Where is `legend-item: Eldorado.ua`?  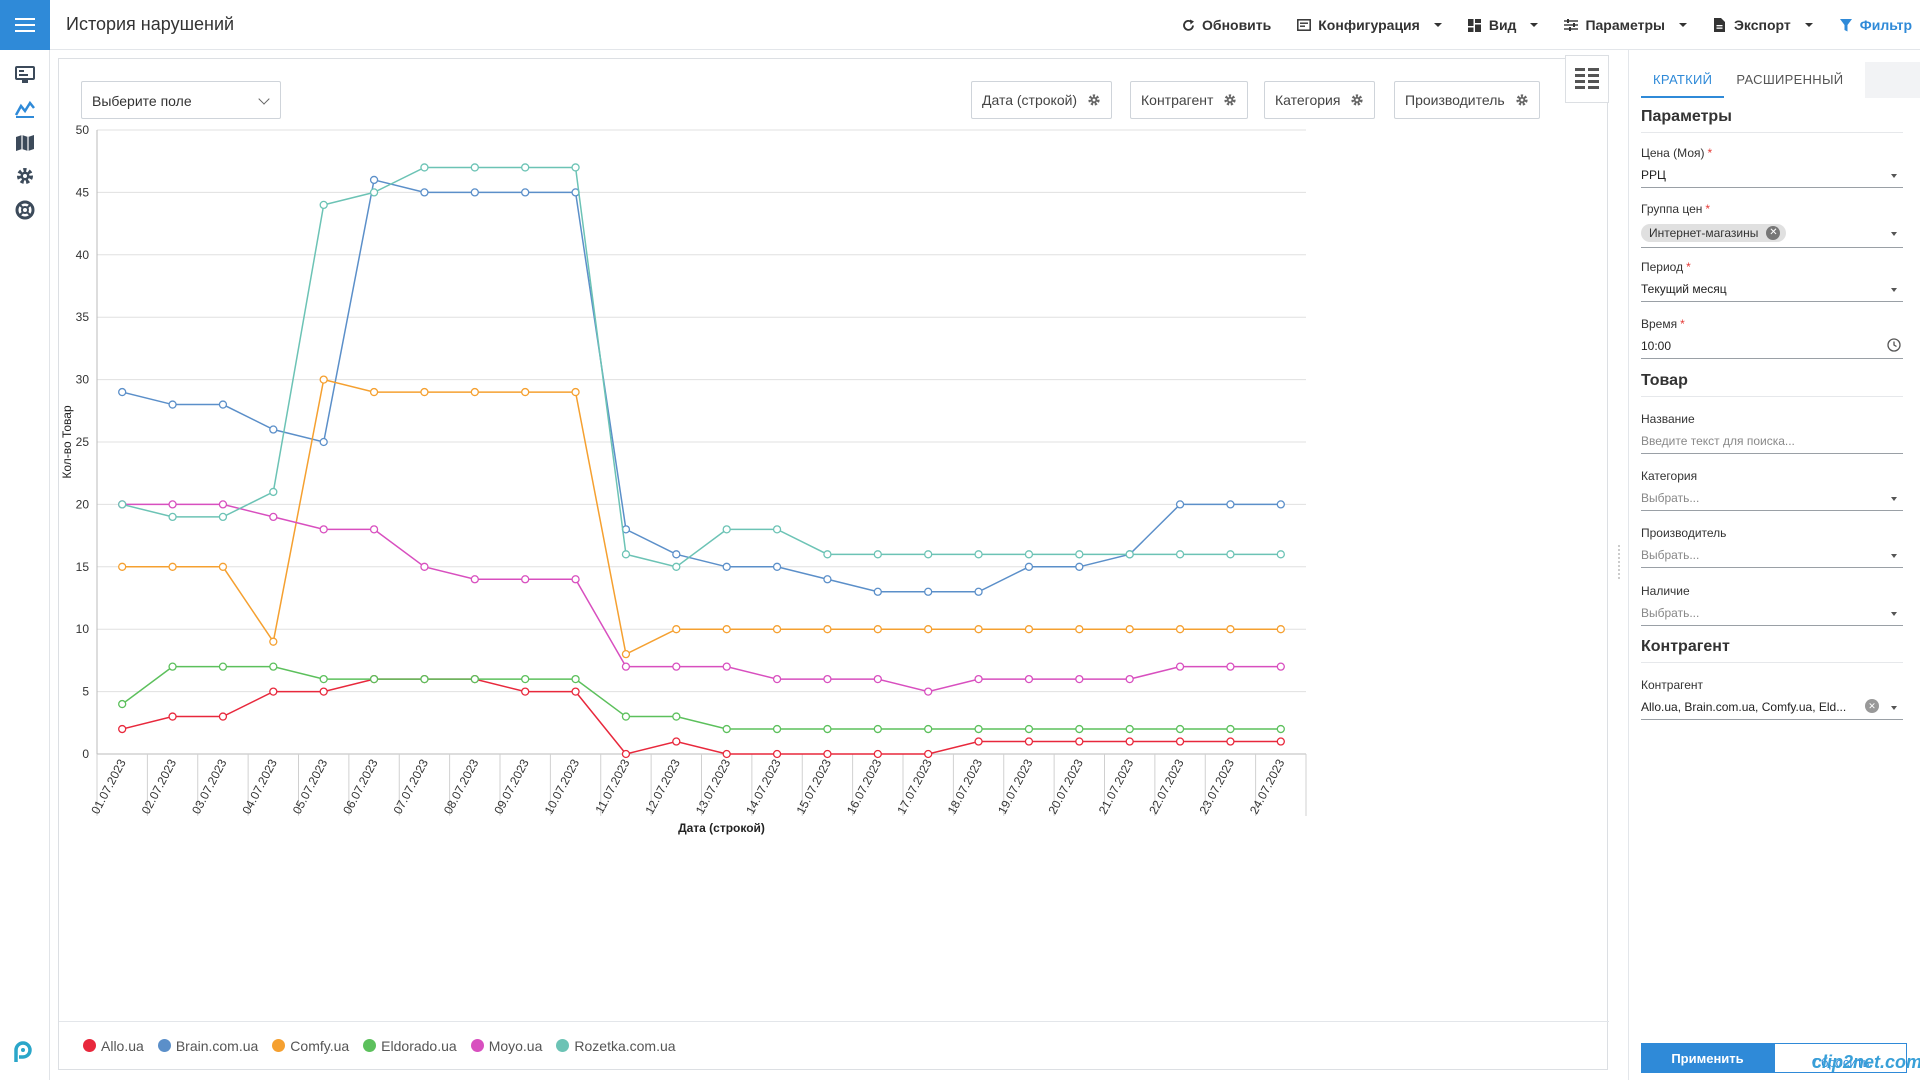
legend-item: Eldorado.ua is located at coordinates (410, 1046).